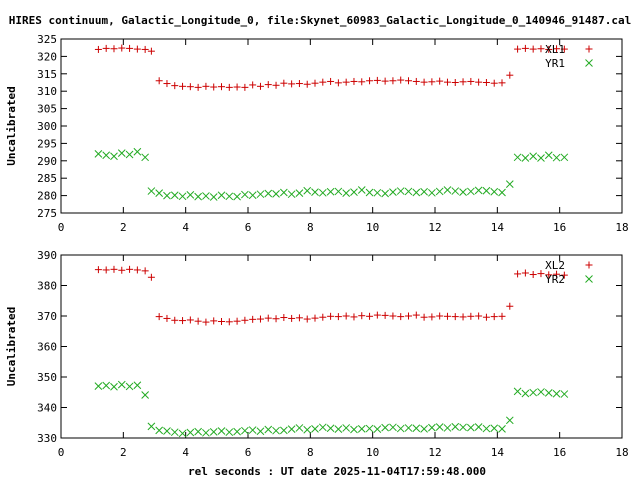 The image size is (640, 480). I want to click on x-tick-label: 16, so click(559, 227).